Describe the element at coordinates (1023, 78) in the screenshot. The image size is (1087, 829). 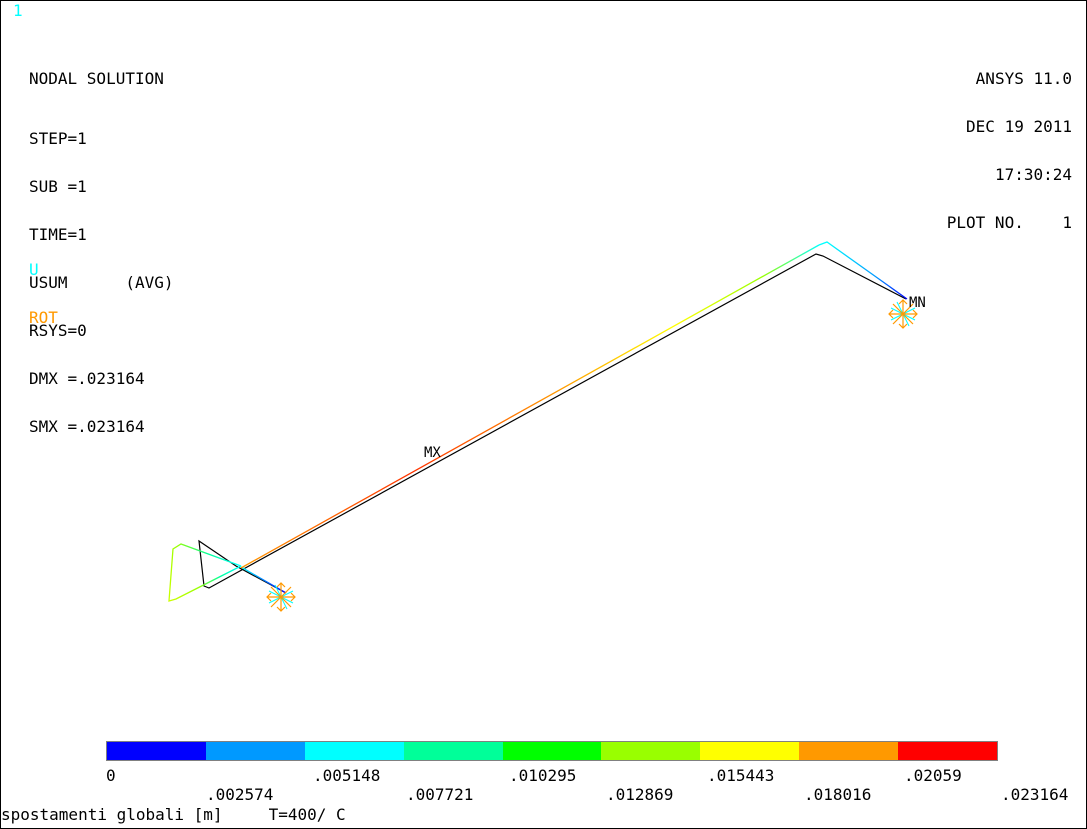
I see `program-version: ANSYS 11.0` at that location.